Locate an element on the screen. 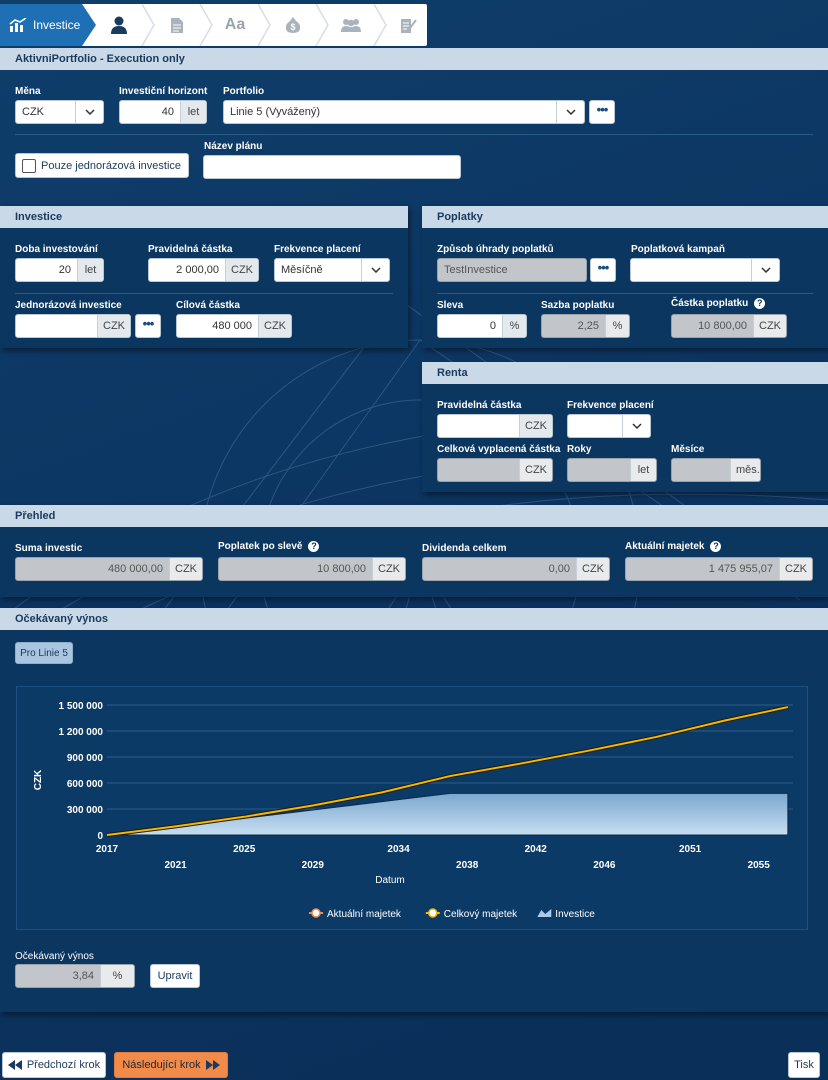 The width and height of the screenshot is (828, 1080). tab-pro-linie: Pro Linie 5 is located at coordinates (44, 653).